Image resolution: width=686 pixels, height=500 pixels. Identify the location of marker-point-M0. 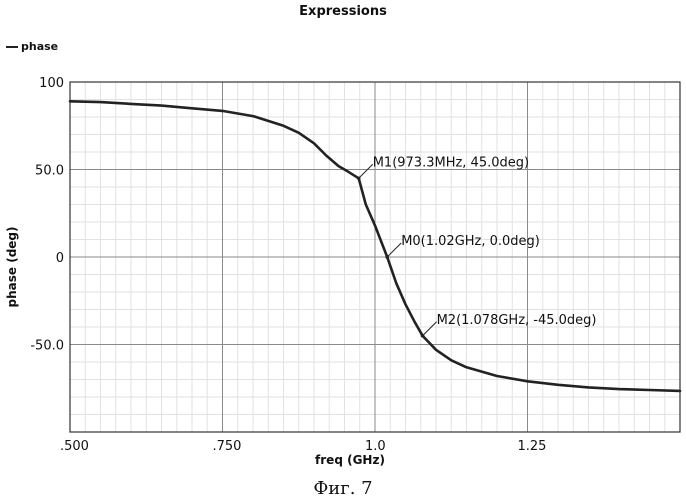
(387, 257).